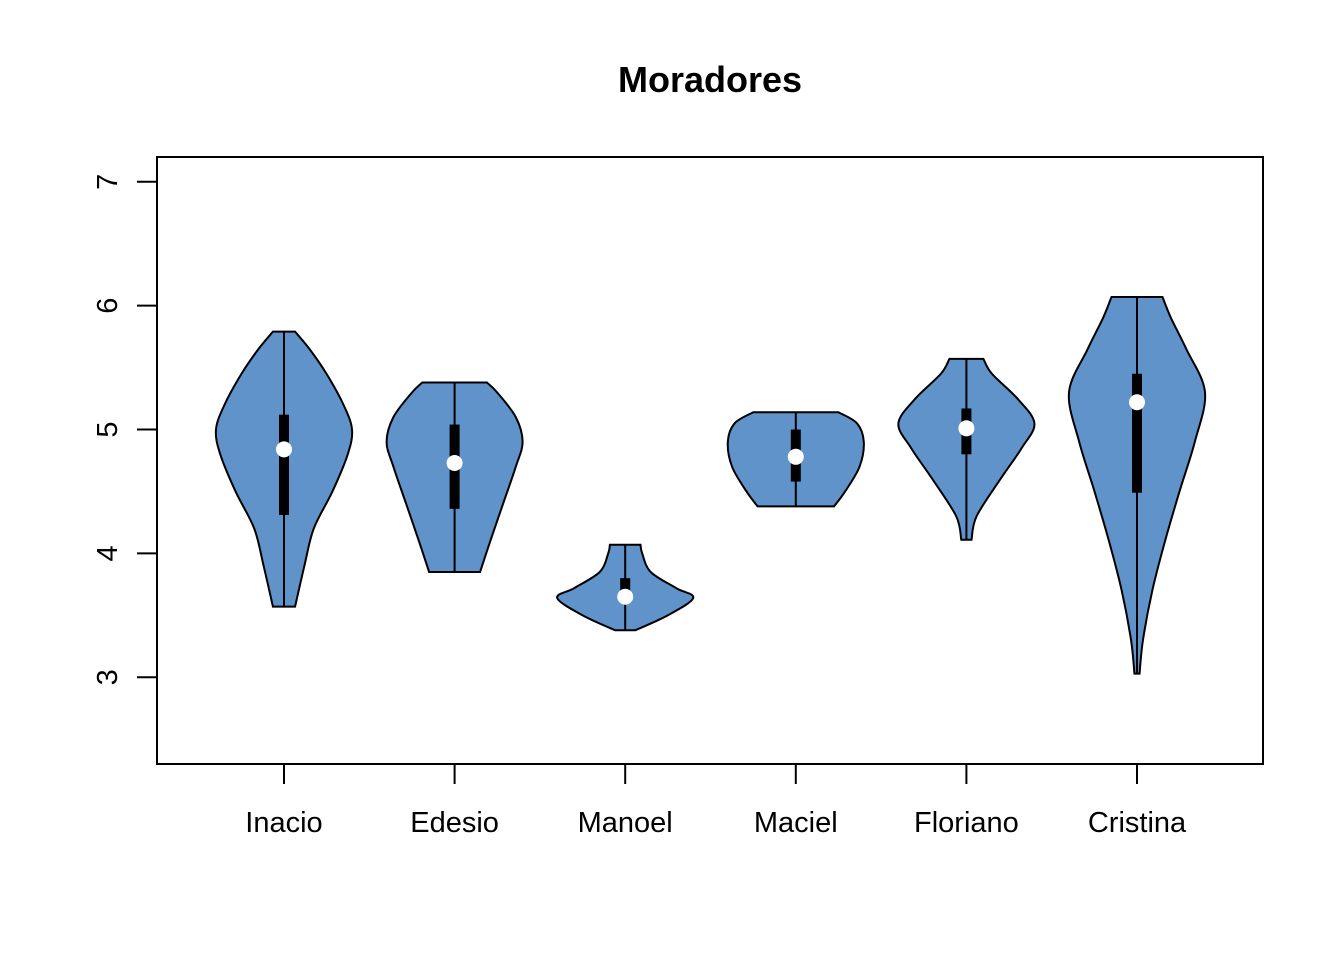 This screenshot has width=1344, height=960. I want to click on chart-title: Moradores, so click(710, 79).